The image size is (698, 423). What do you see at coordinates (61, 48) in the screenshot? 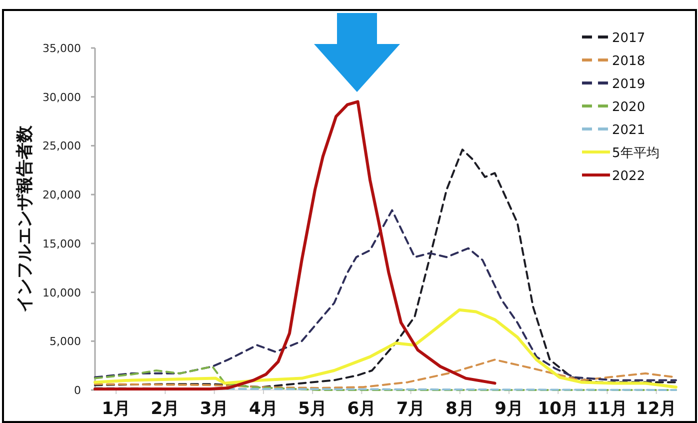
I see `y-tick-label: 35,000` at bounding box center [61, 48].